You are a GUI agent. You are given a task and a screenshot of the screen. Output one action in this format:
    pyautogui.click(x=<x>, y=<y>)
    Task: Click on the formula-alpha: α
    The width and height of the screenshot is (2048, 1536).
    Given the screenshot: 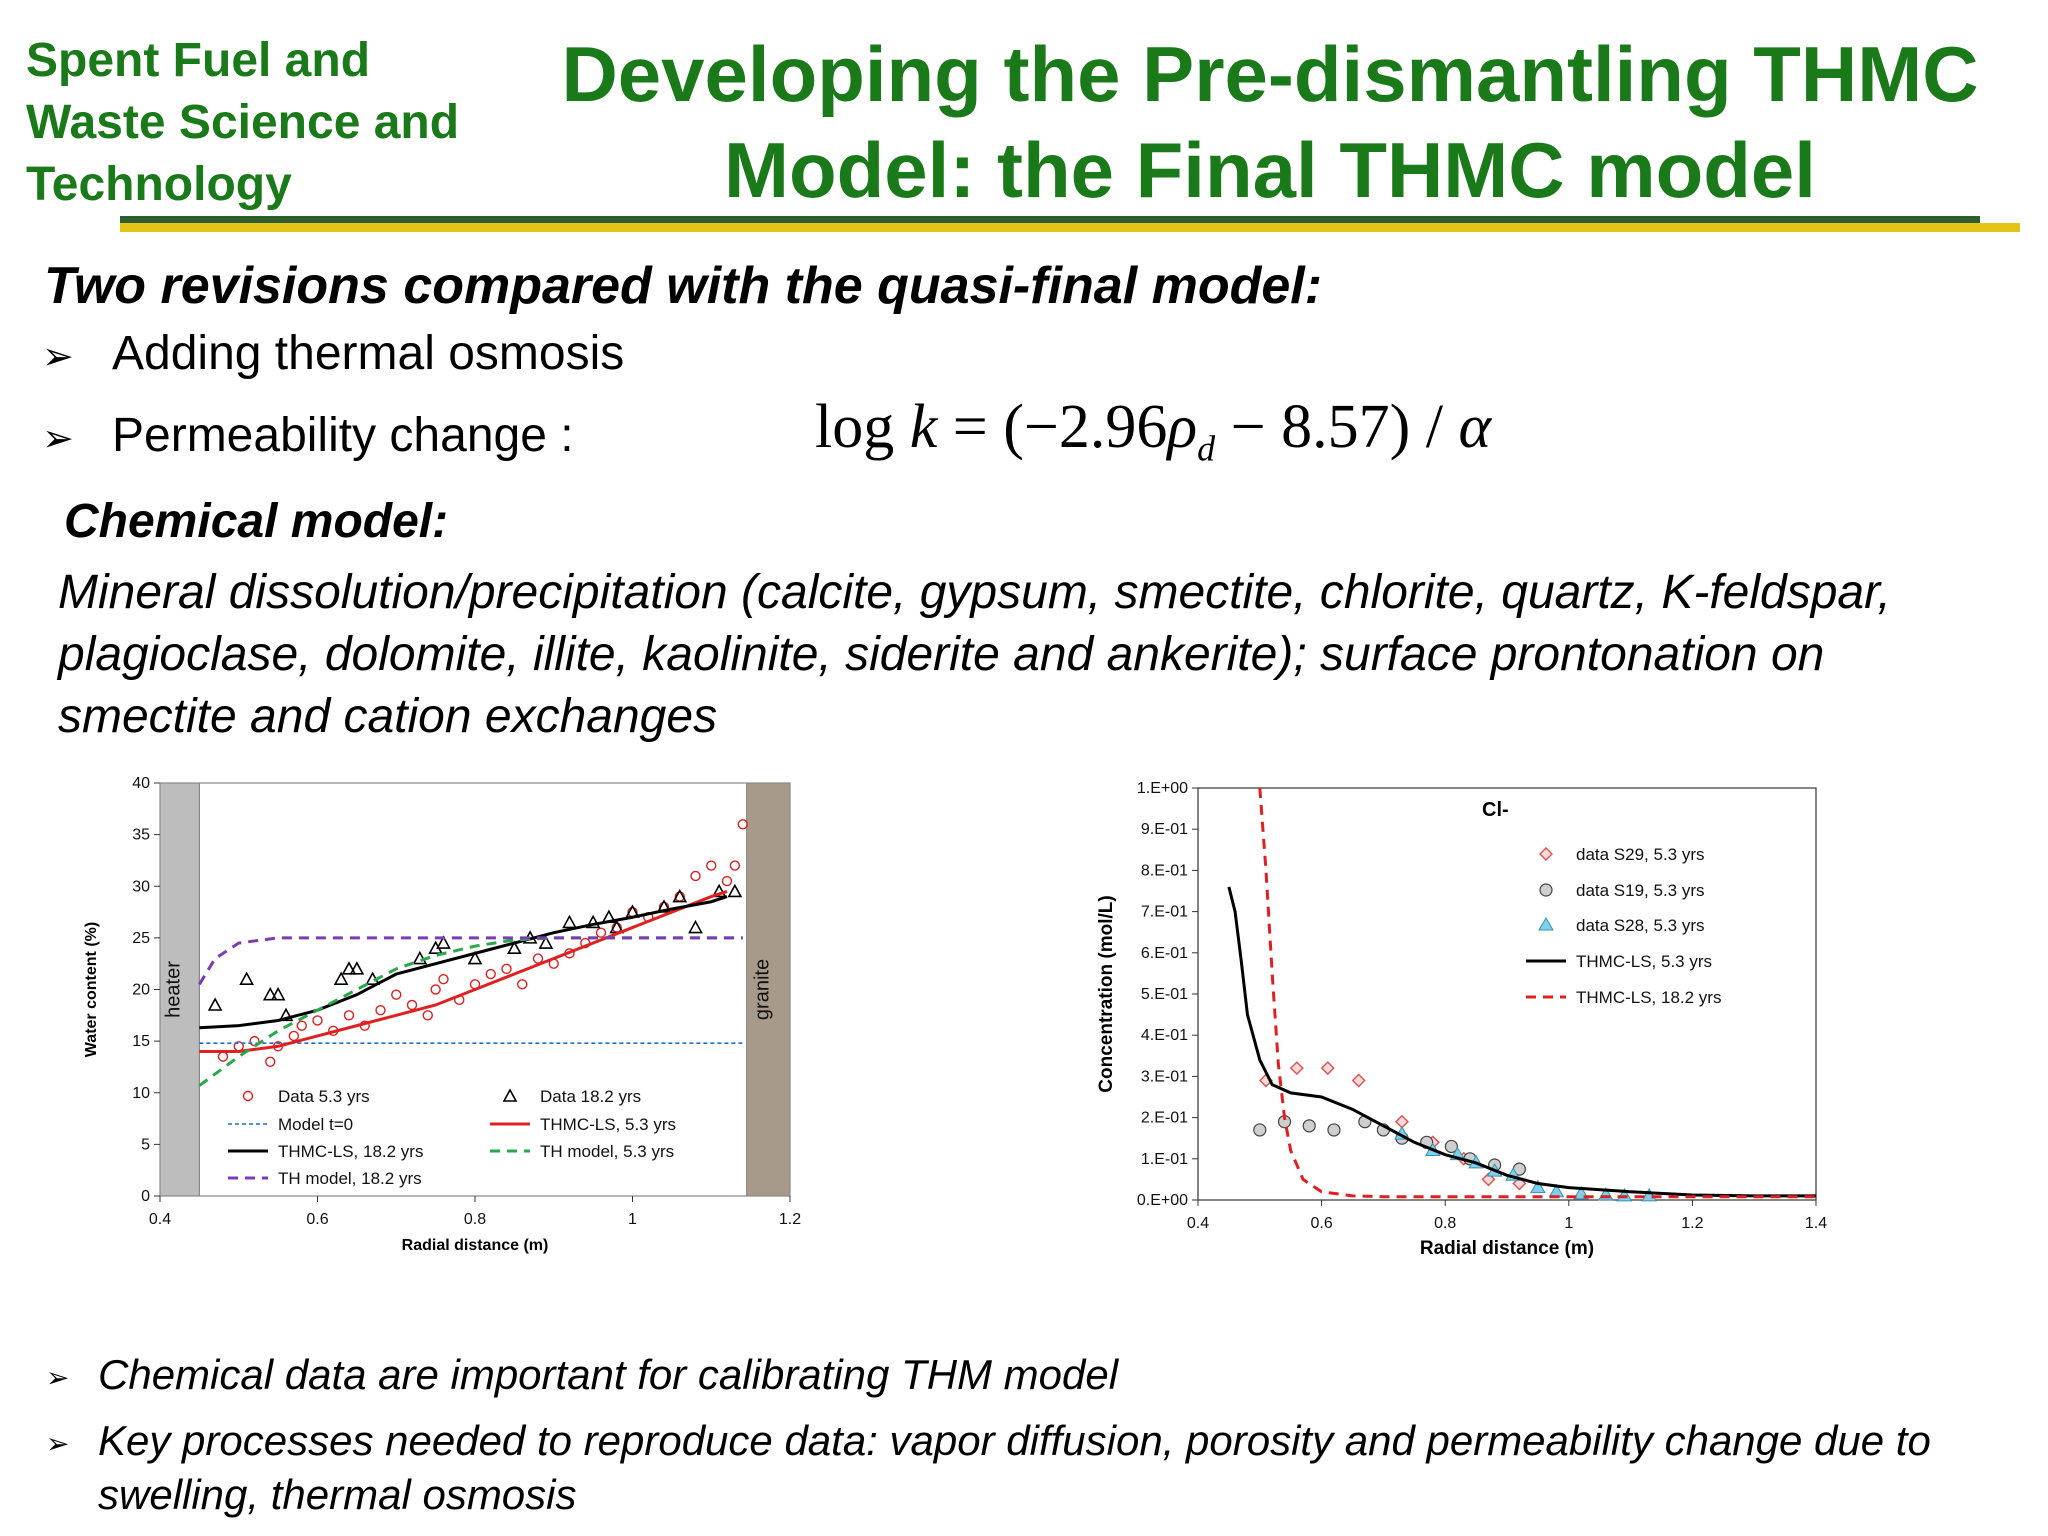 What is the action you would take?
    pyautogui.click(x=1475, y=427)
    